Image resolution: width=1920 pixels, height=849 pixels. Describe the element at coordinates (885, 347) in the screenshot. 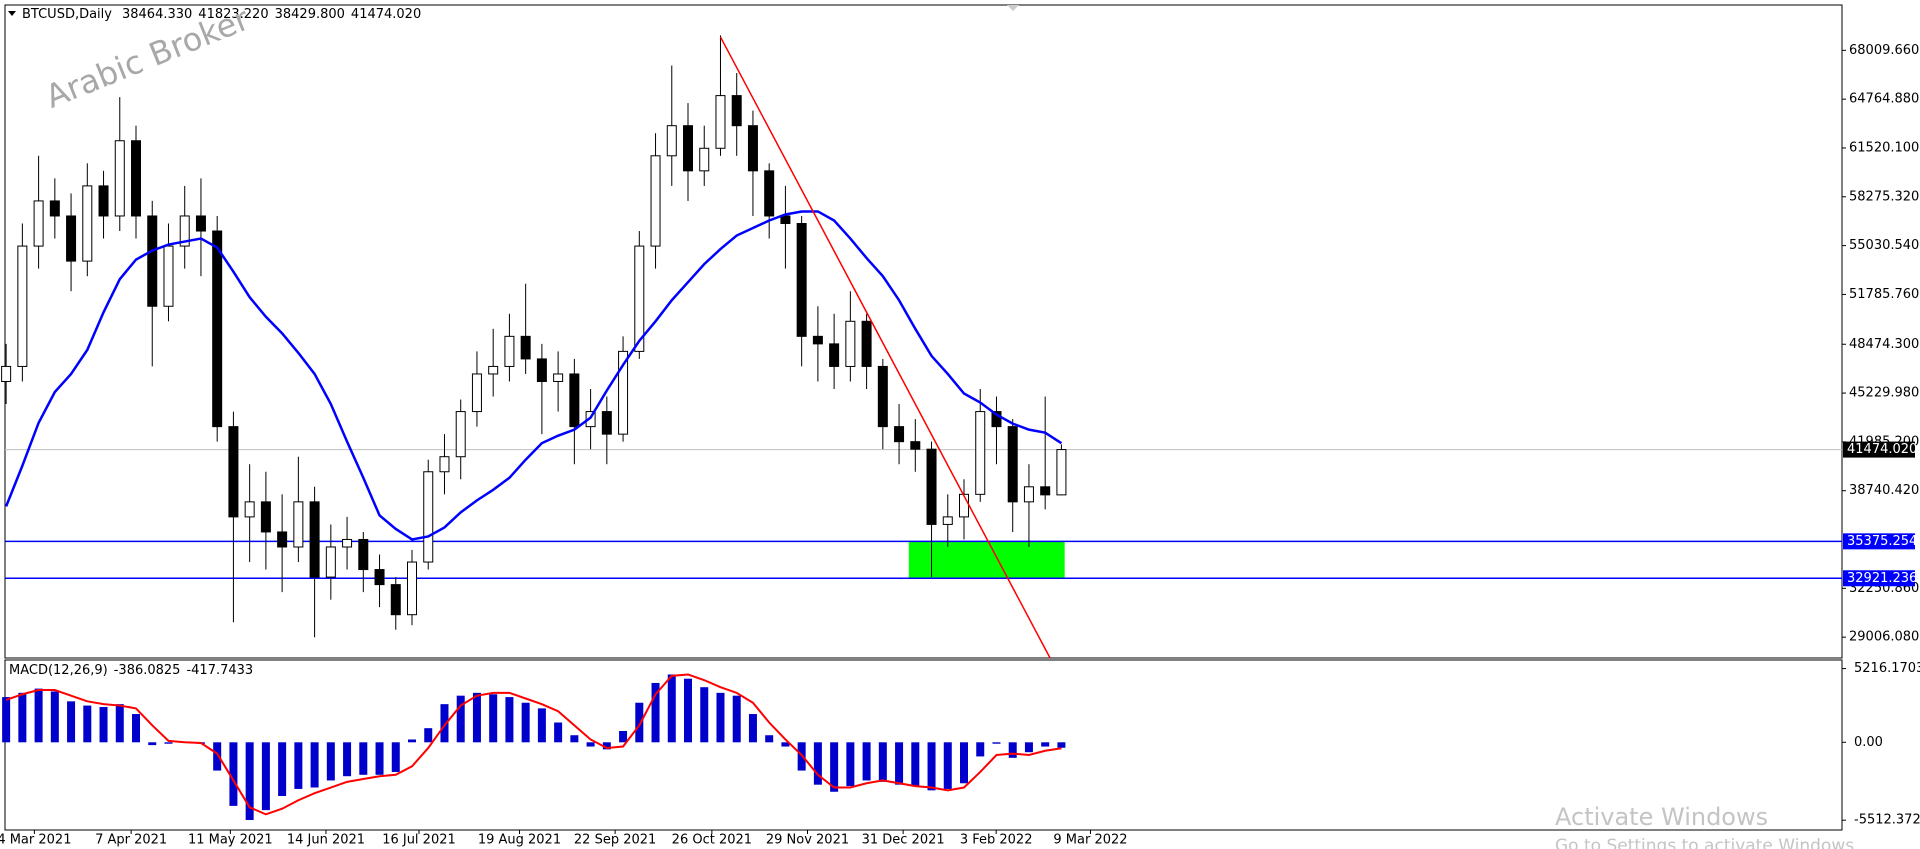

I see `trendline` at that location.